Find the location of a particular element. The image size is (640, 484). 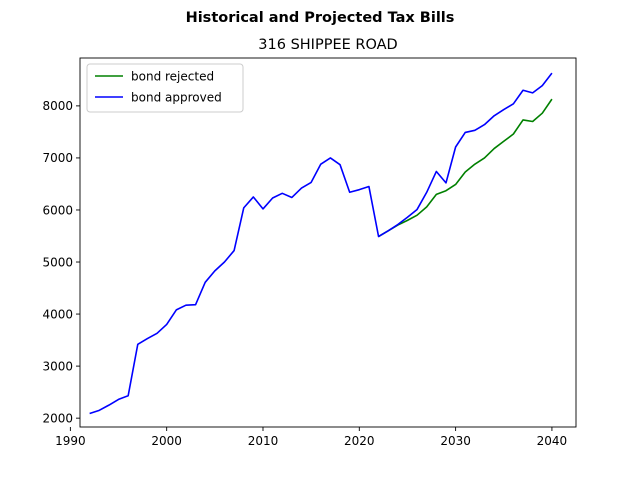

y-tick-label: 6000 is located at coordinates (57, 210).